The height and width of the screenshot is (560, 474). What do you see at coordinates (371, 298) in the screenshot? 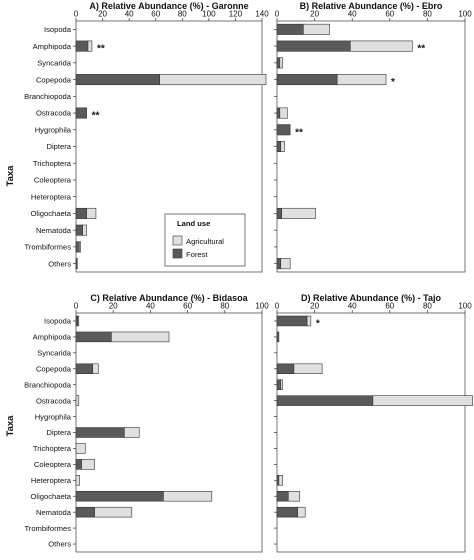
I see `panel-title: D) Relative Abundance (%) - Tajo` at bounding box center [371, 298].